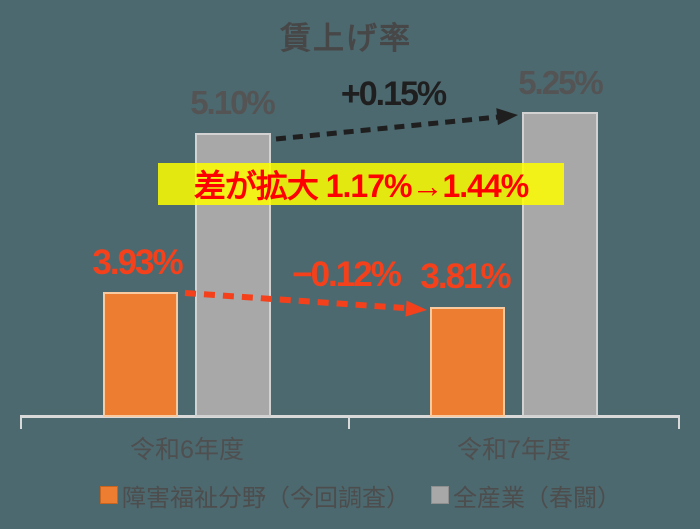 Image resolution: width=700 pixels, height=529 pixels. I want to click on gap-highlight-box: 差が拡大 1.17%→1.44%, so click(361, 184).